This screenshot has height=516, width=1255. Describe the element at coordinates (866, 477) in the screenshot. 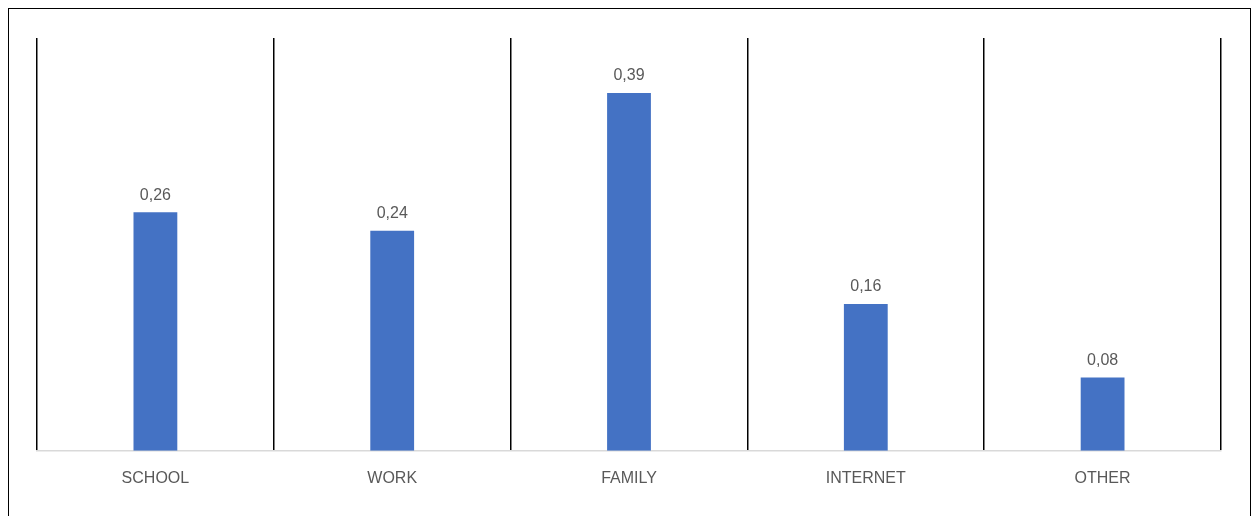

I see `x-tick-label: INTERNET` at that location.